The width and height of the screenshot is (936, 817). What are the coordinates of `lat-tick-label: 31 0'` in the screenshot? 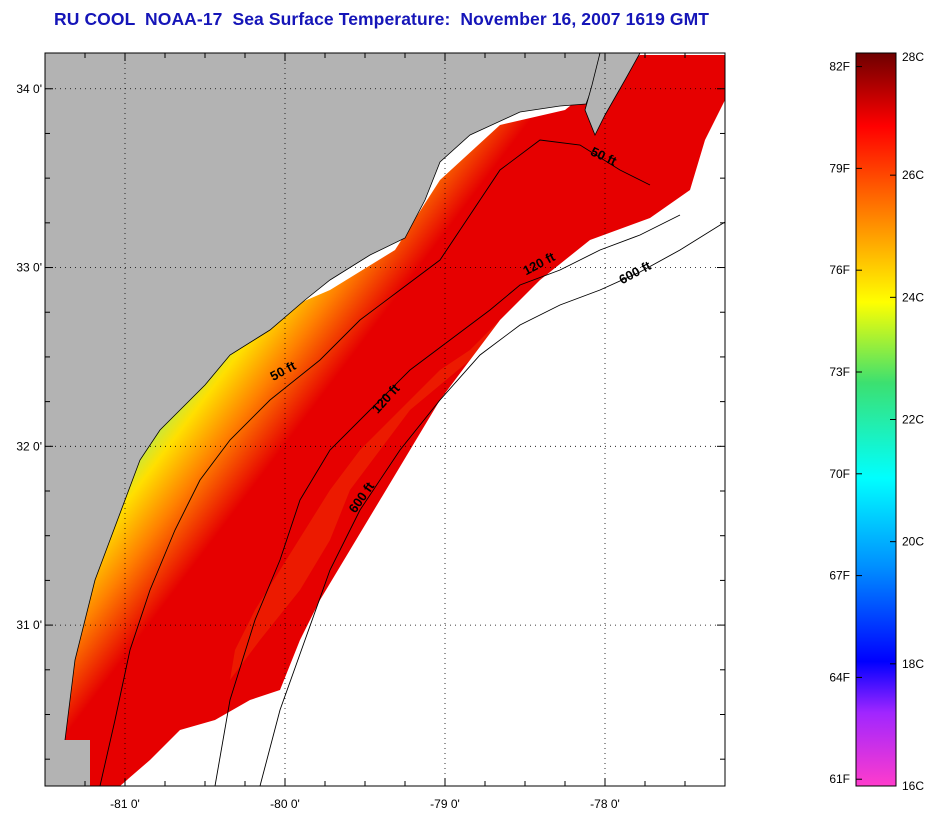 It's located at (29, 625).